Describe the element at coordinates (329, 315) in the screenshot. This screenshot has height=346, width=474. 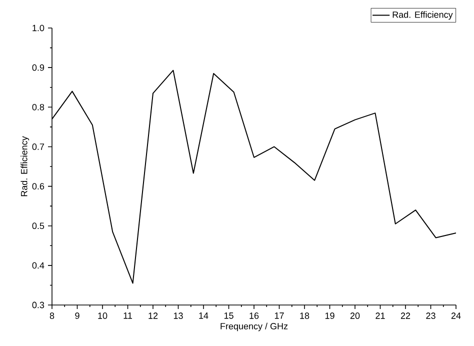
I see `x-tick-label: 19` at that location.